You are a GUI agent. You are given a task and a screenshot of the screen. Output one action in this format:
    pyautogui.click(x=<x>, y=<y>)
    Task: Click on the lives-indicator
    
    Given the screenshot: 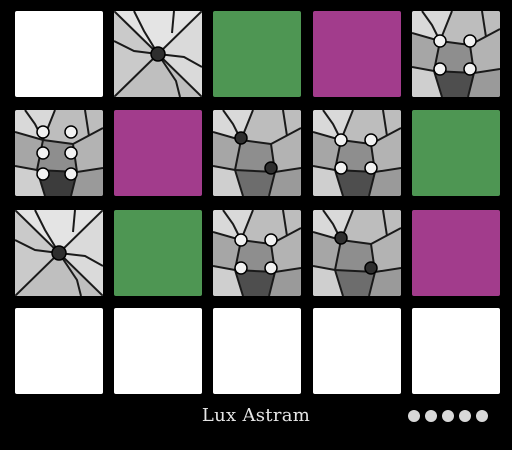 What is the action you would take?
    pyautogui.click(x=448, y=416)
    